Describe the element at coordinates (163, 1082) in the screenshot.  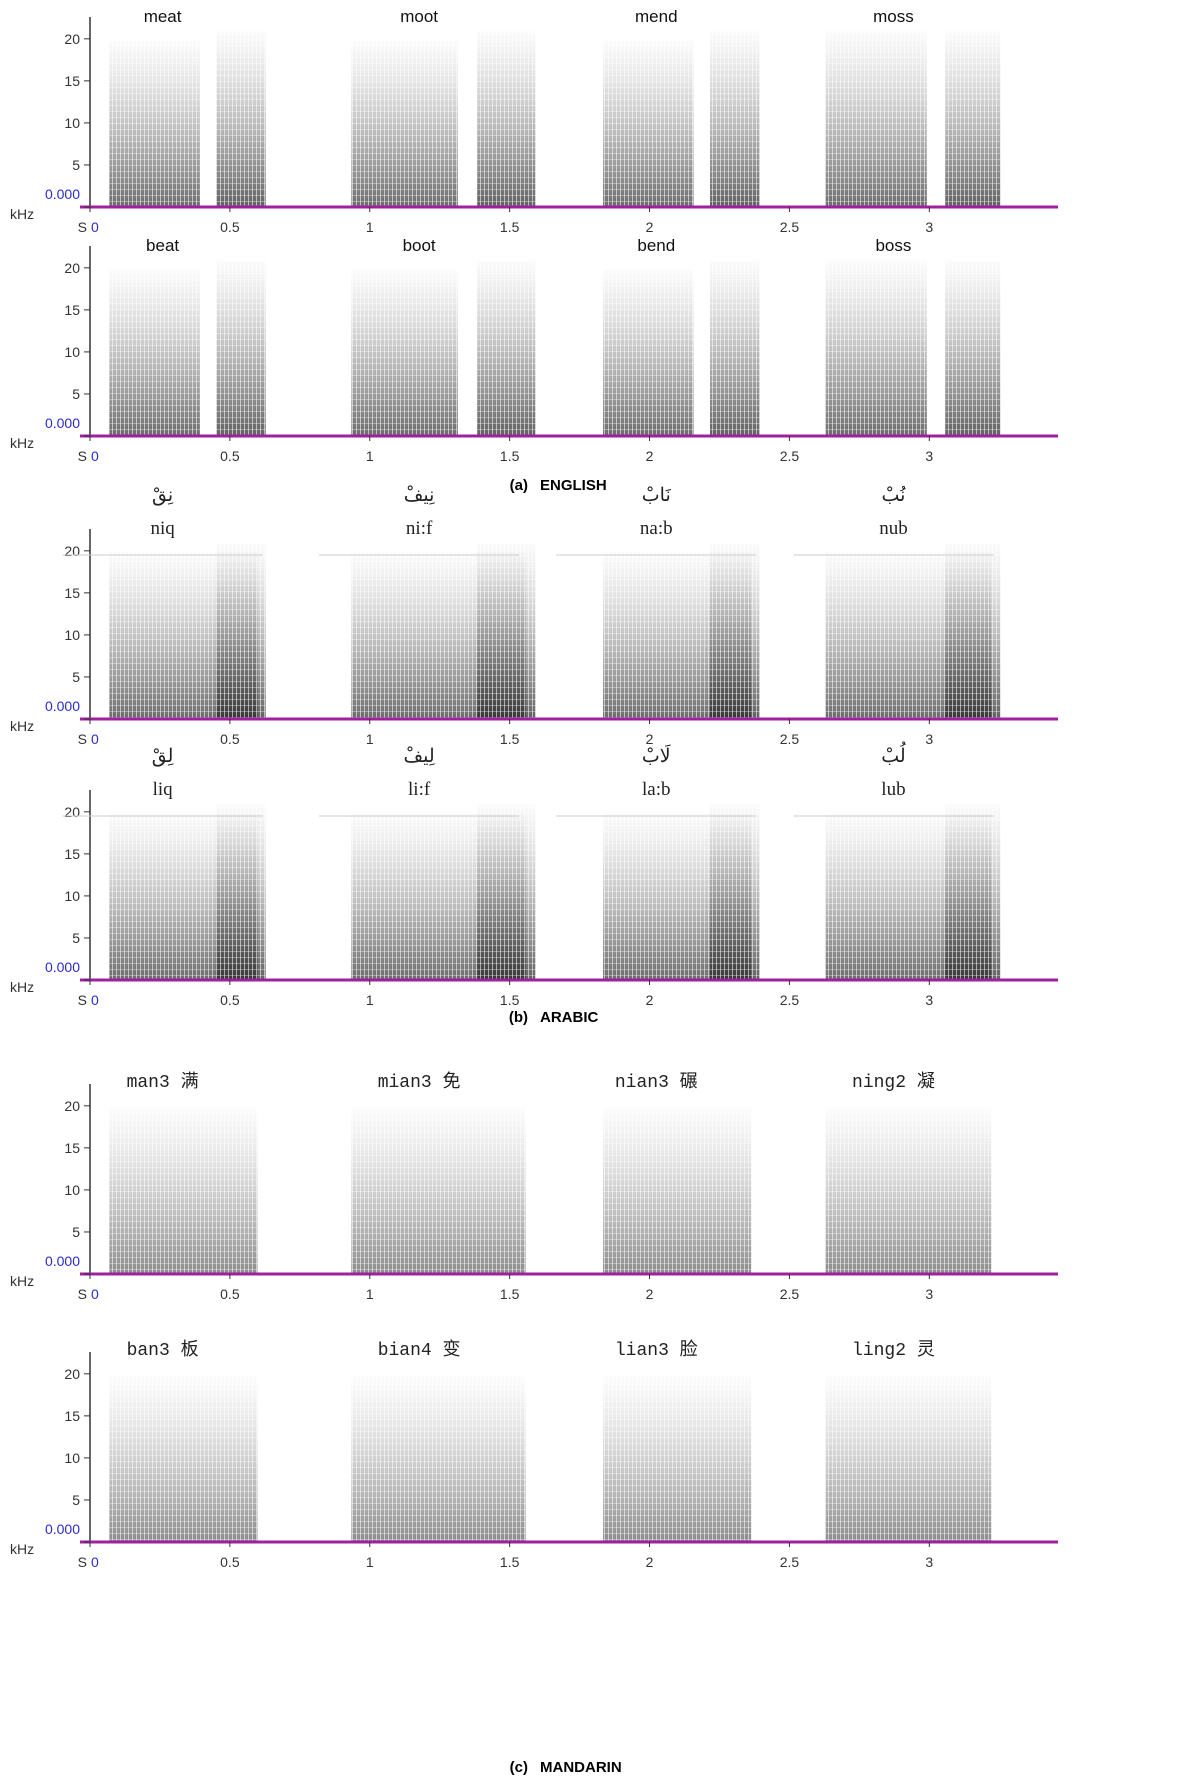
I see `word-label: man3 满` at that location.